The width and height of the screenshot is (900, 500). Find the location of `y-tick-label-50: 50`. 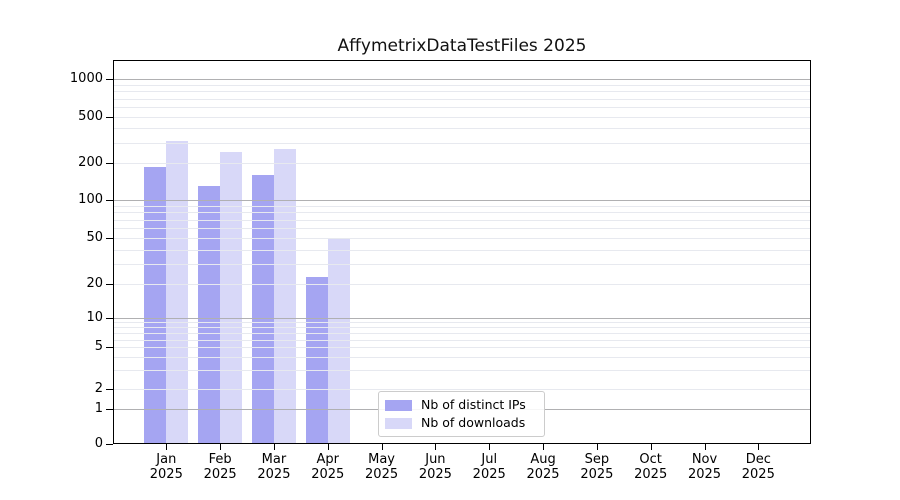

y-tick-label-50: 50 is located at coordinates (94, 238).